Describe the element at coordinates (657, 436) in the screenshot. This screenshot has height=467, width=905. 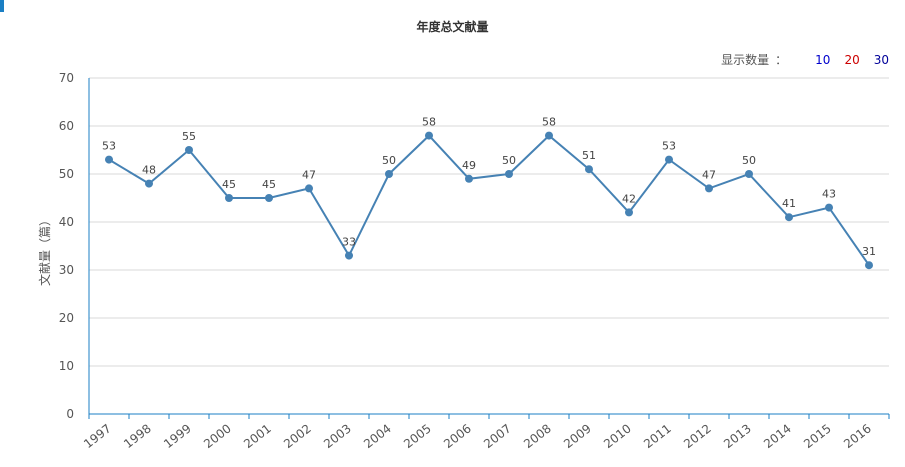
I see `x-tick-label: 2011` at that location.